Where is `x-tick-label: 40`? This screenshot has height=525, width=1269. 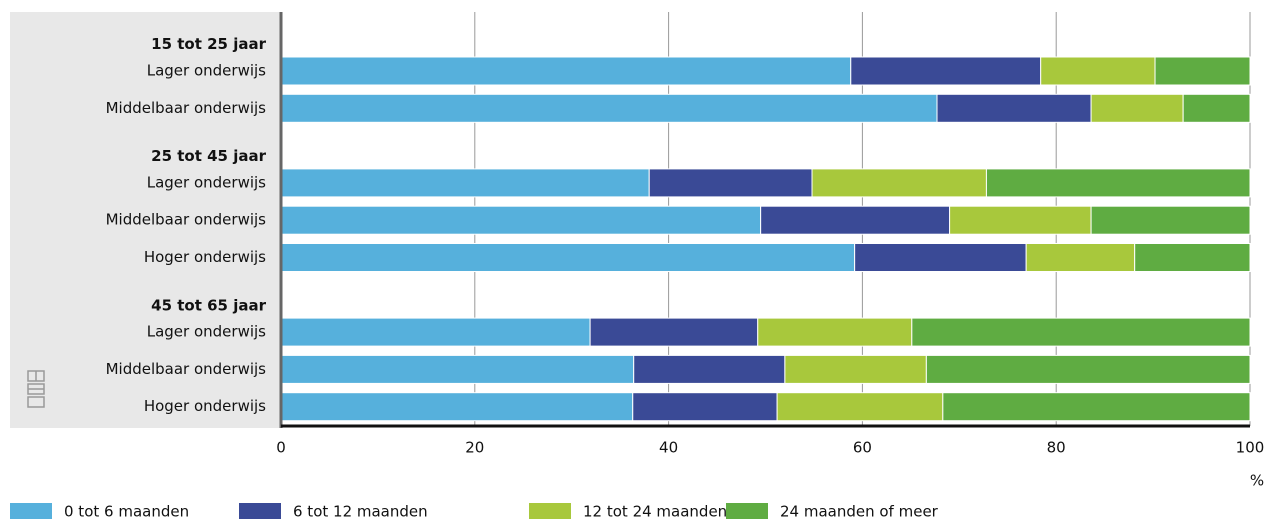 x-tick-label: 40 is located at coordinates (668, 448).